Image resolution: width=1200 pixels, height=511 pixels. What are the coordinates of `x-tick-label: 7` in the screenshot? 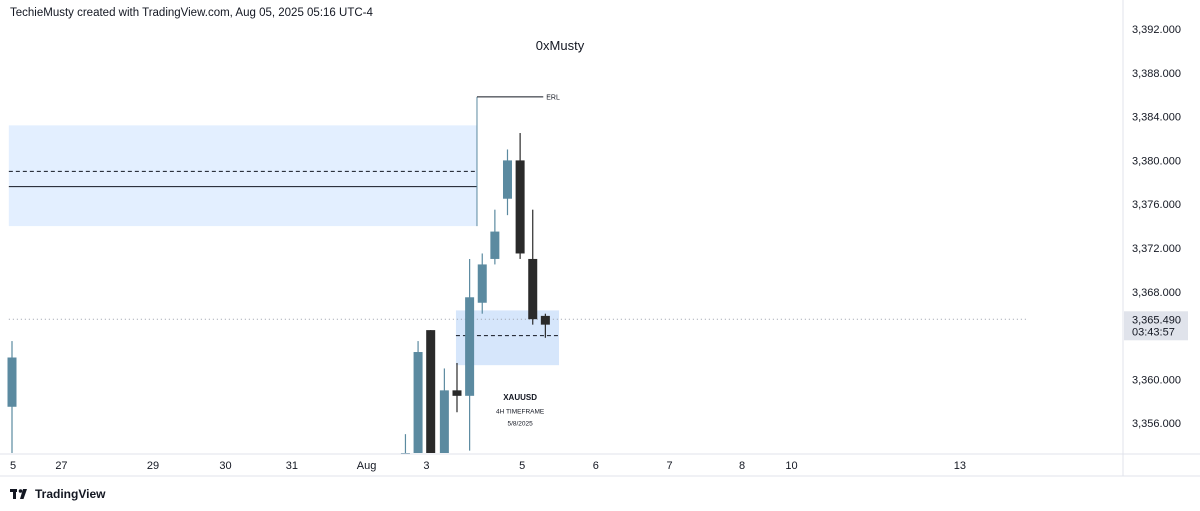 It's located at (669, 466).